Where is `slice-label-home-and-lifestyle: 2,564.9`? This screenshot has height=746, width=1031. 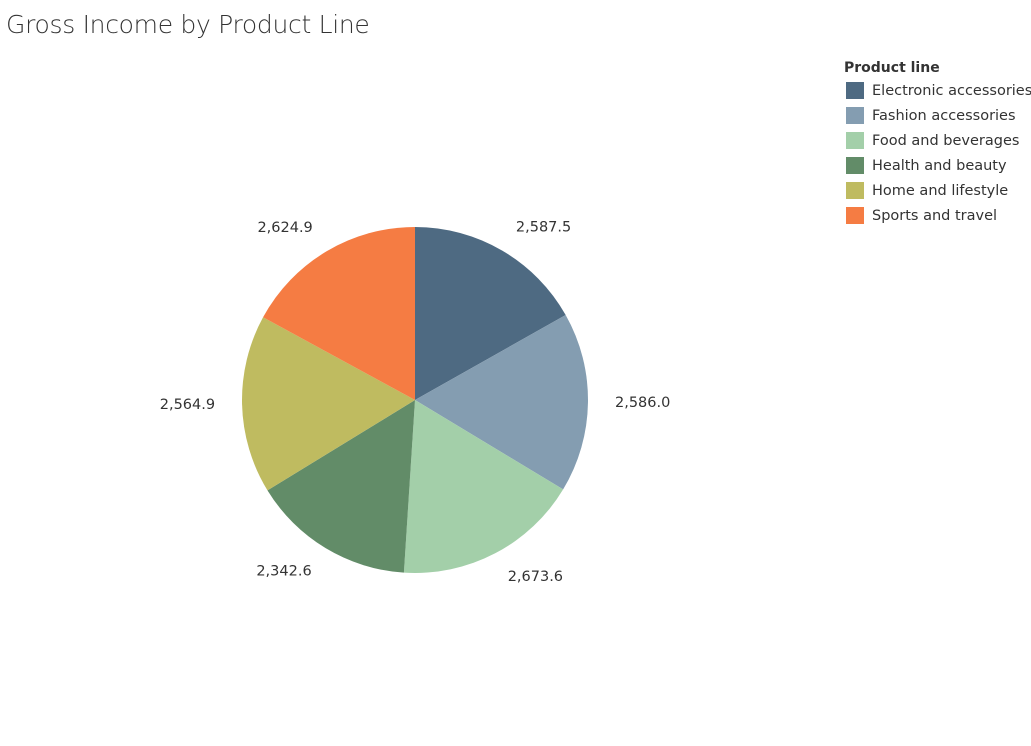 slice-label-home-and-lifestyle: 2,564.9 is located at coordinates (187, 405).